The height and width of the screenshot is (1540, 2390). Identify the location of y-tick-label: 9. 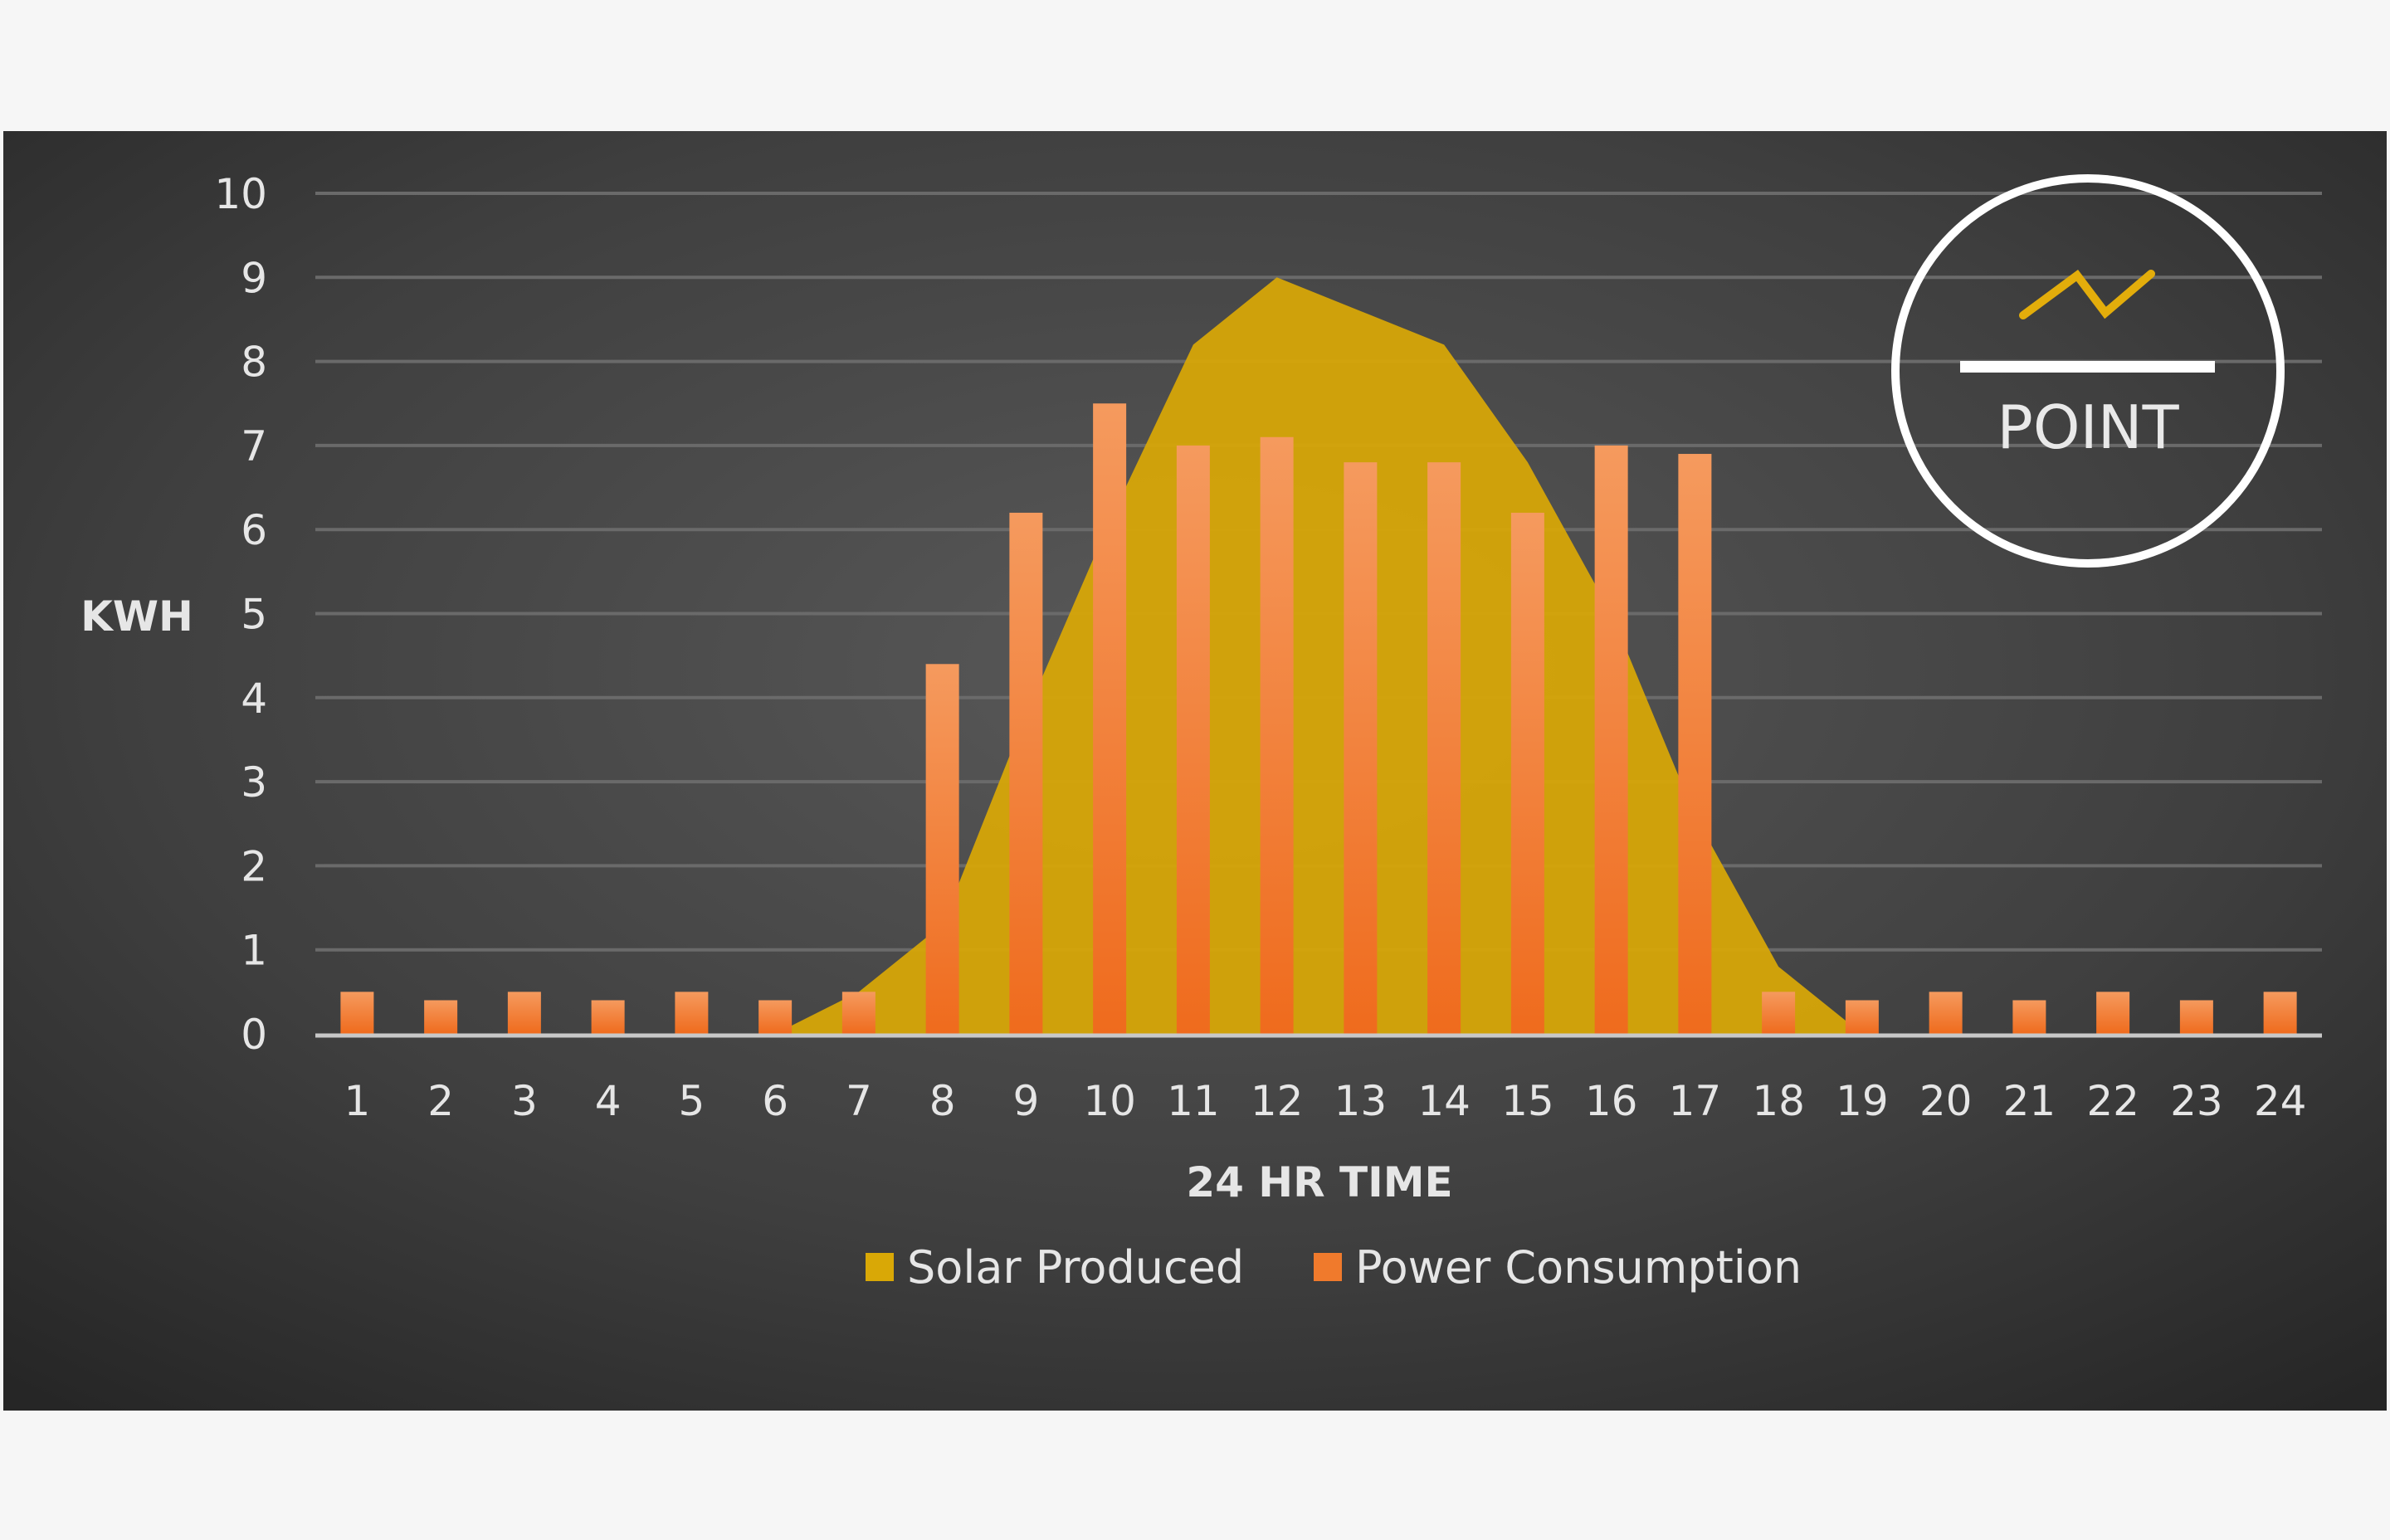
(254, 278).